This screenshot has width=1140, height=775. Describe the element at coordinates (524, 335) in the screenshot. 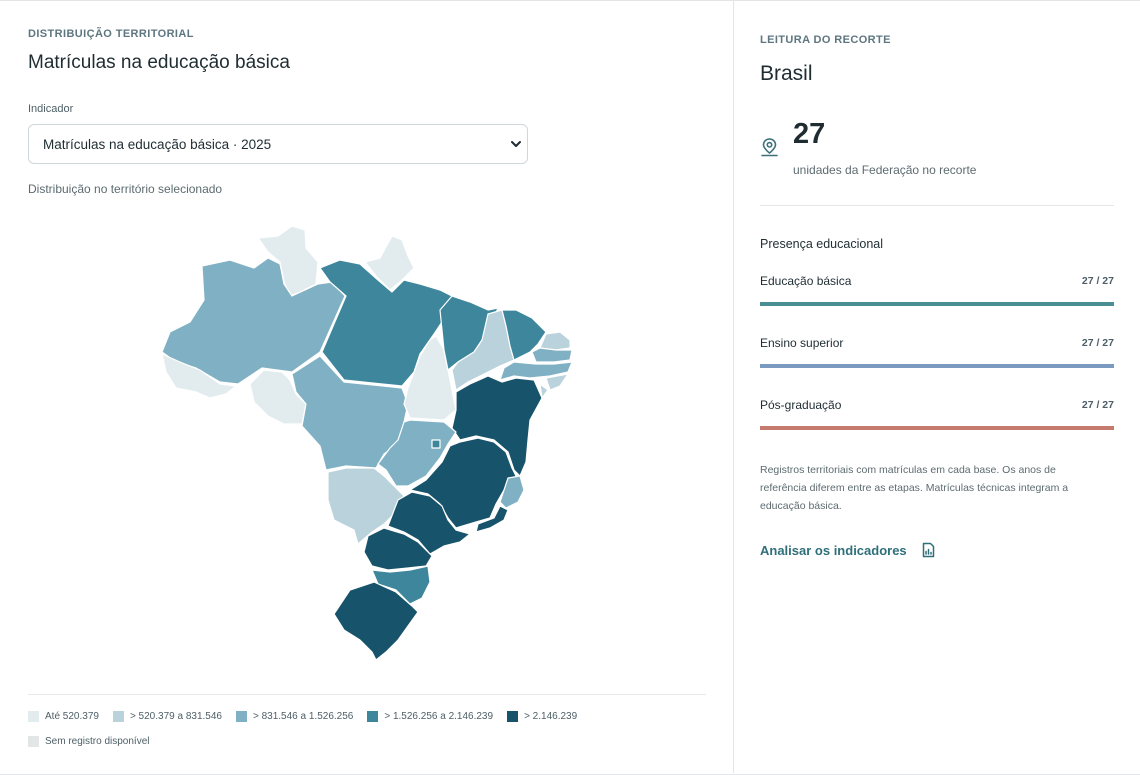

I see `state-ce` at that location.